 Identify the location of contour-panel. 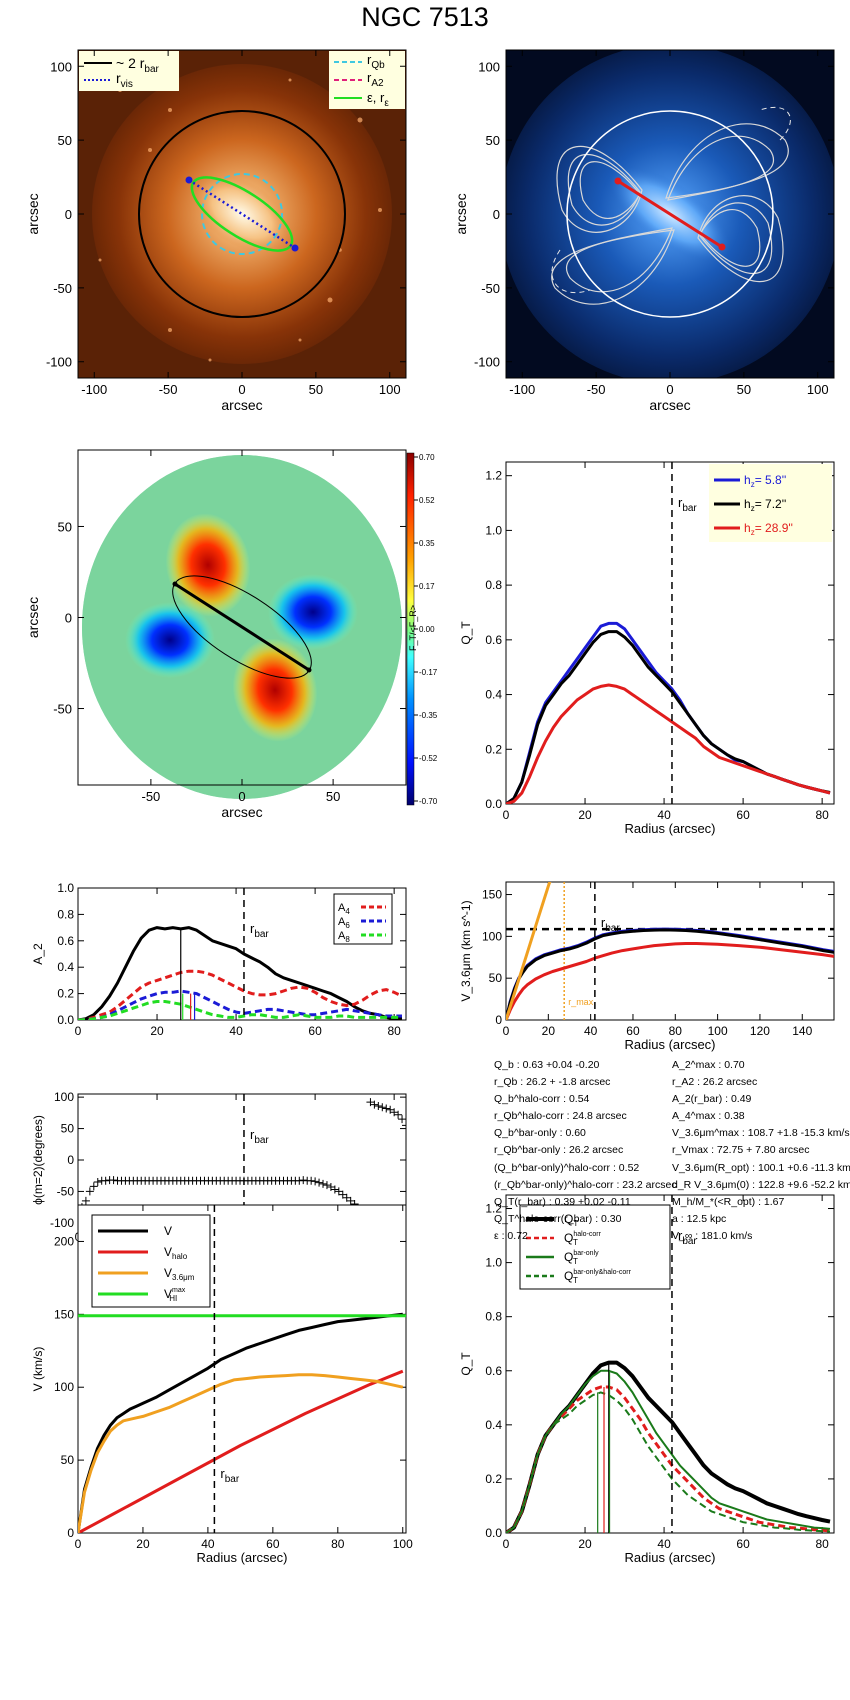
(670, 214).